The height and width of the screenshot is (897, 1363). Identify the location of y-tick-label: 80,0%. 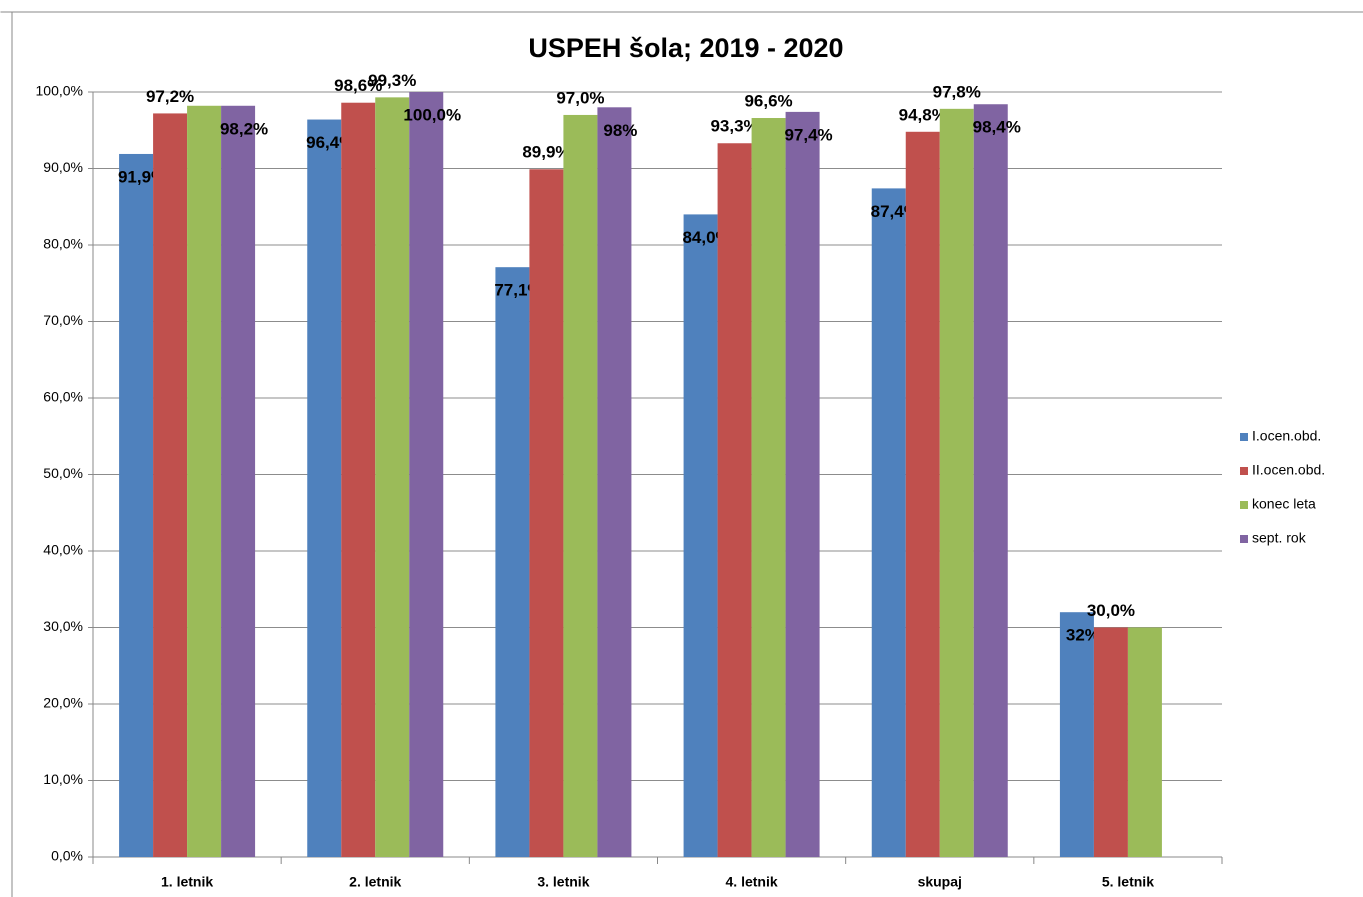
(63, 244).